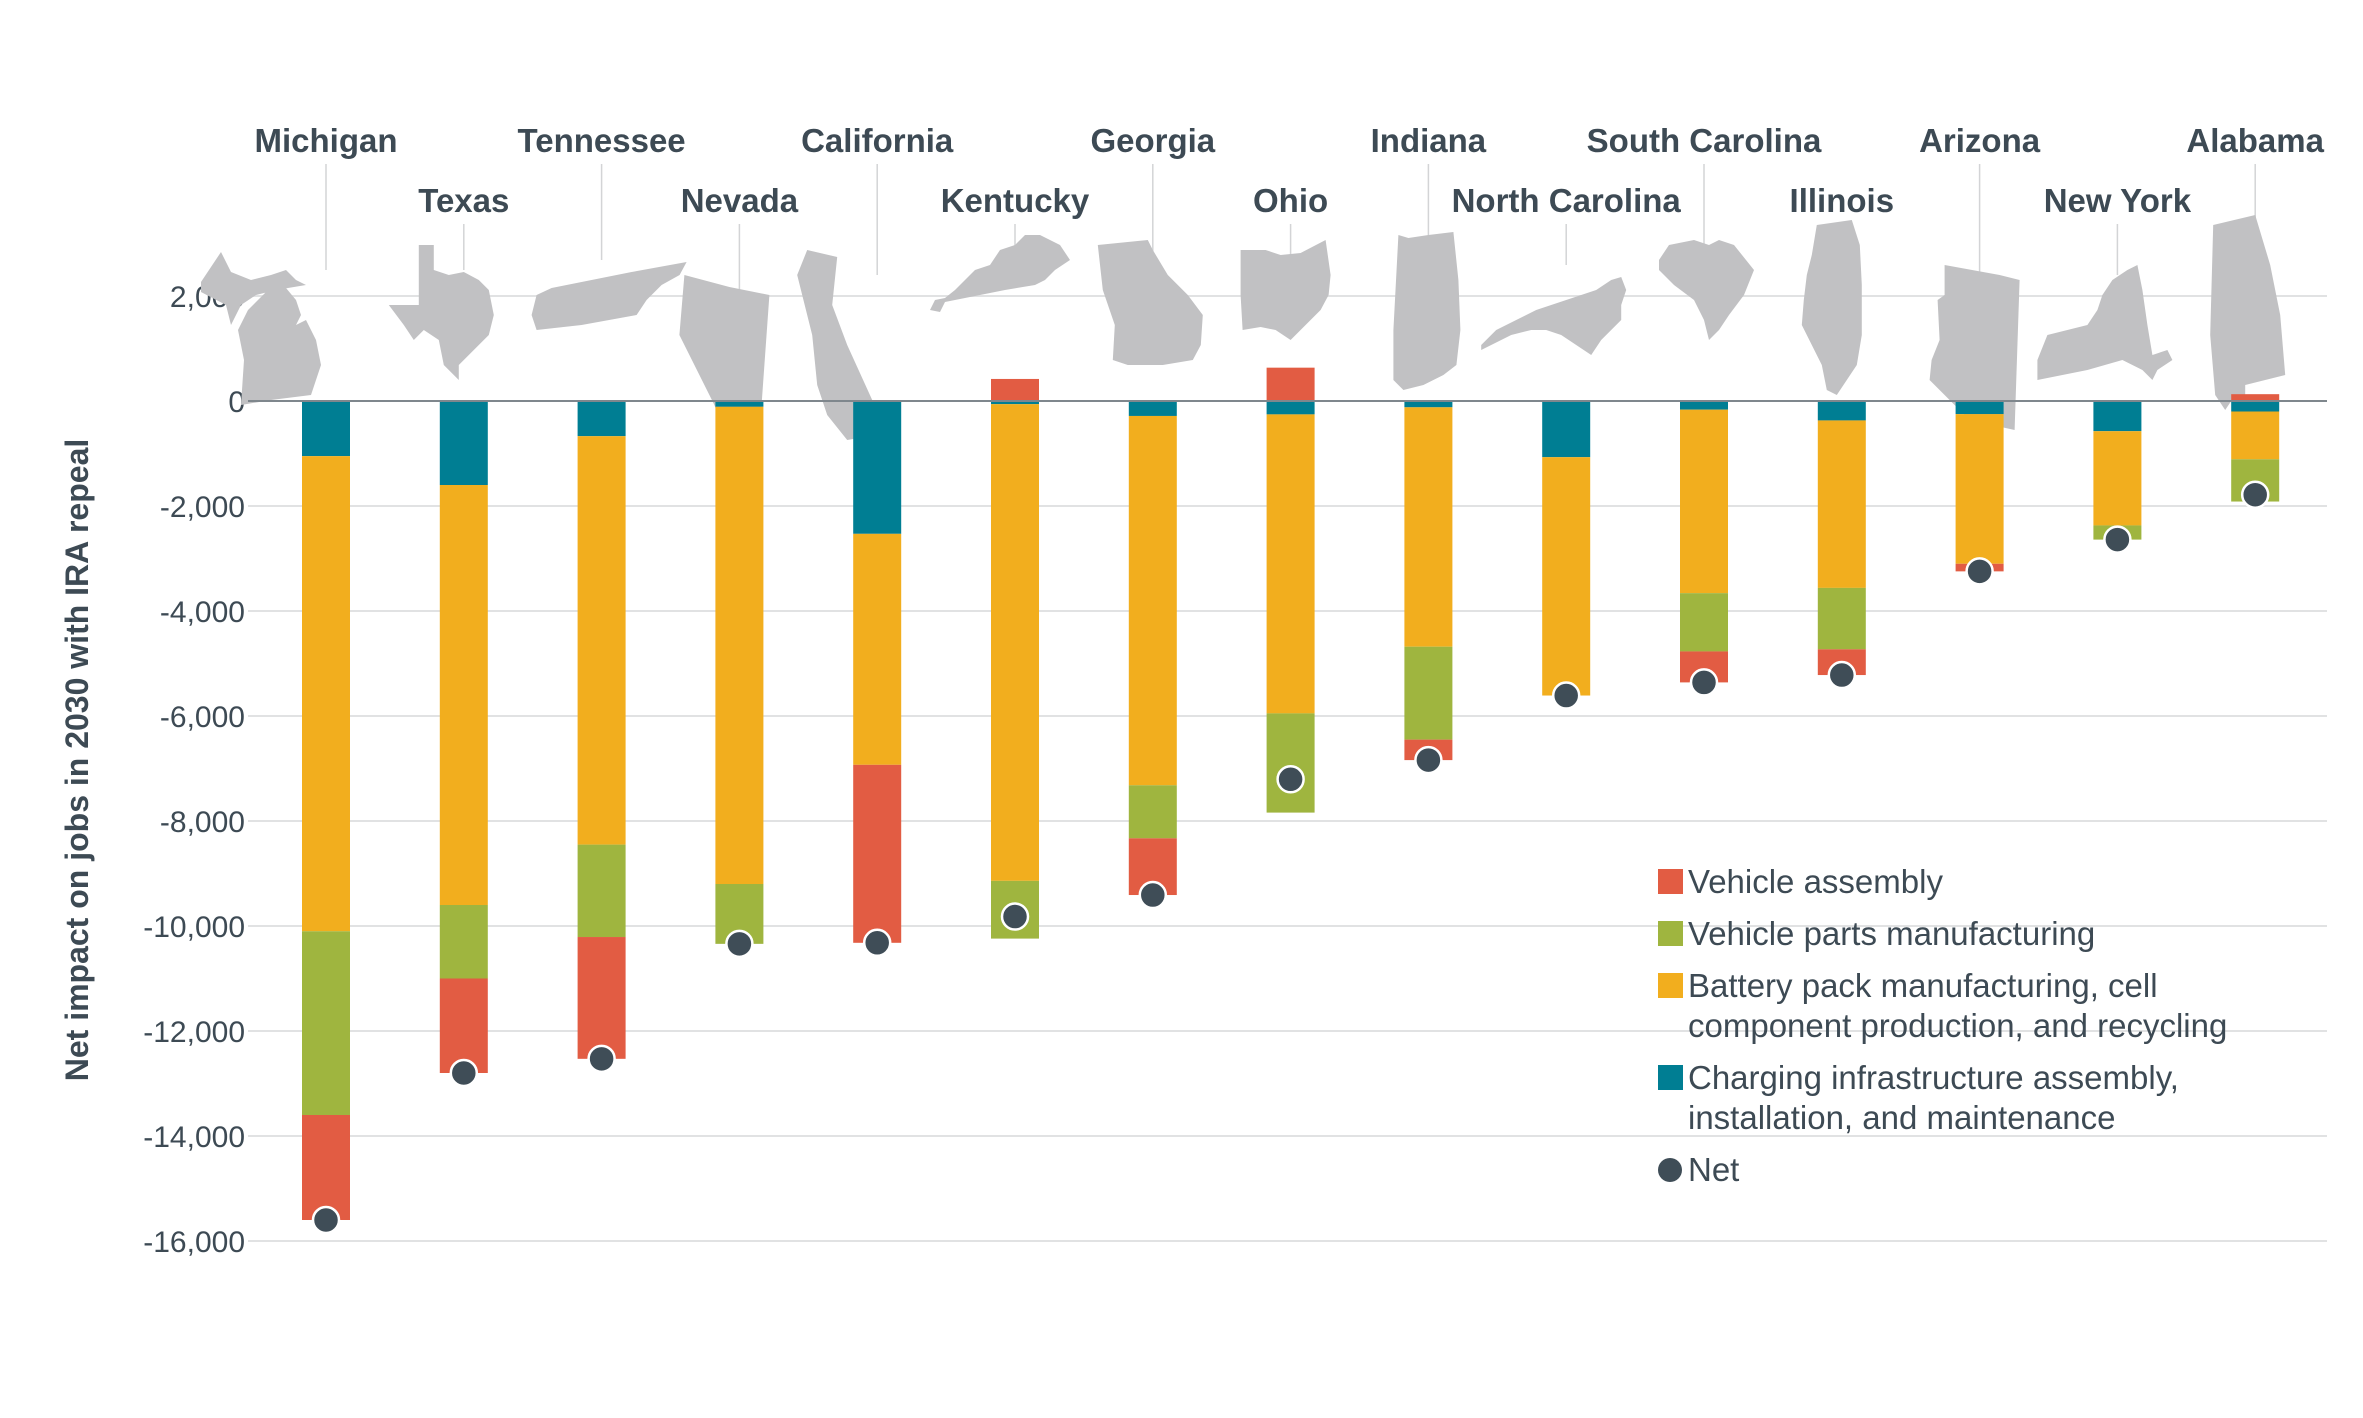  I want to click on legend-label: component production, and recycling, so click(1957, 1025).